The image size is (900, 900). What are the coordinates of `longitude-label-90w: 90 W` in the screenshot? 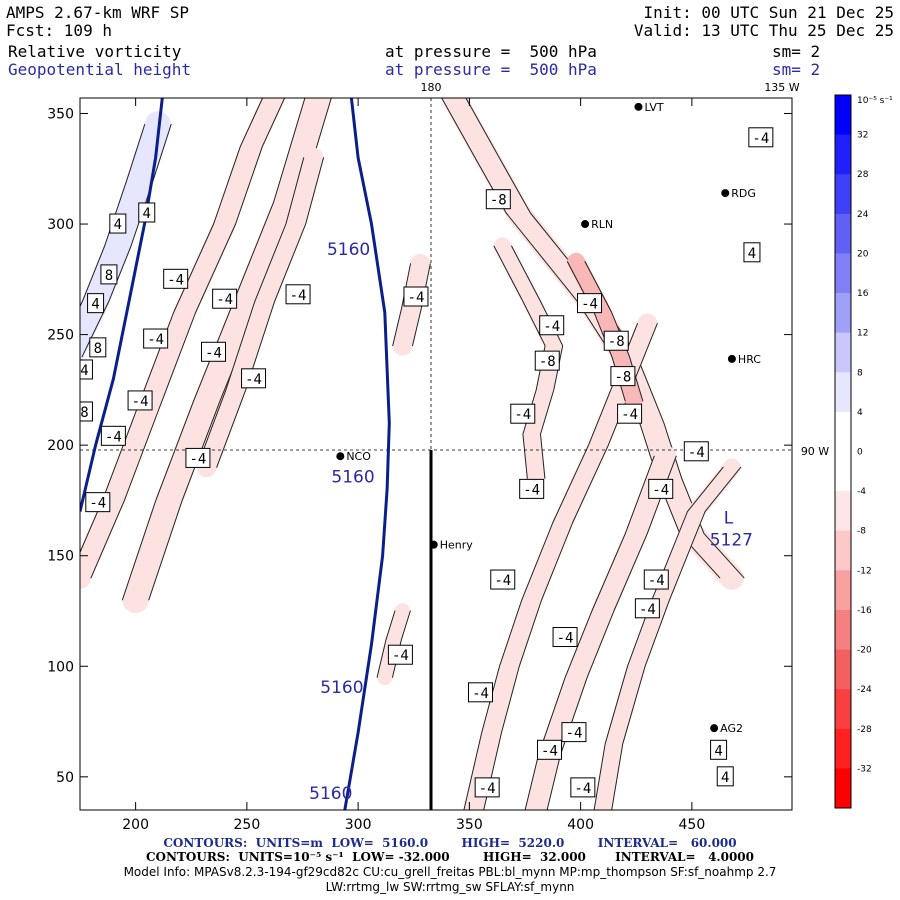 It's located at (815, 451).